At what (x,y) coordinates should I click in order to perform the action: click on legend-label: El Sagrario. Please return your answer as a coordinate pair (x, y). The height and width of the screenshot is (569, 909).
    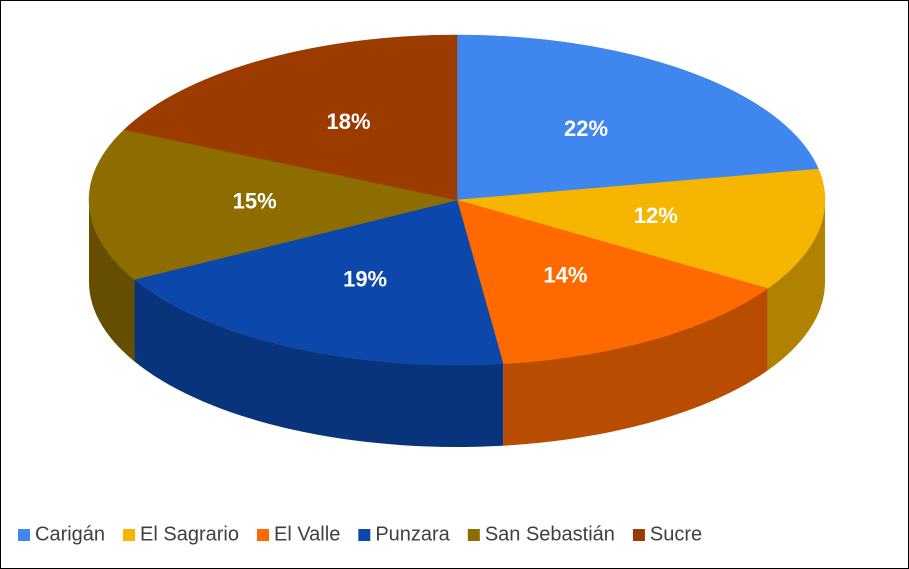
    Looking at the image, I should click on (189, 534).